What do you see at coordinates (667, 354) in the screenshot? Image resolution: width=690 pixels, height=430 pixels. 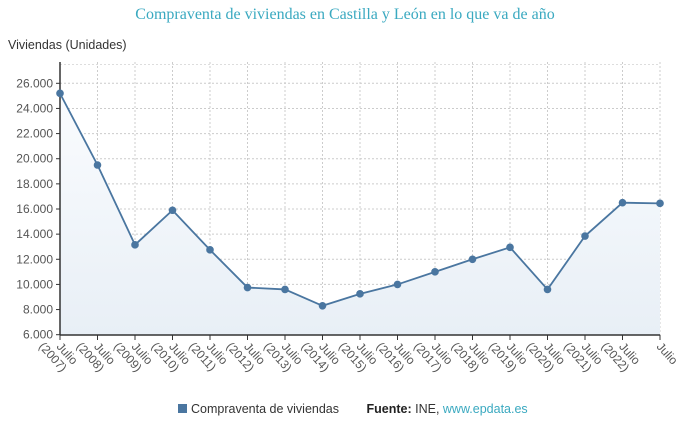 I see `x-tick-label: Julio` at bounding box center [667, 354].